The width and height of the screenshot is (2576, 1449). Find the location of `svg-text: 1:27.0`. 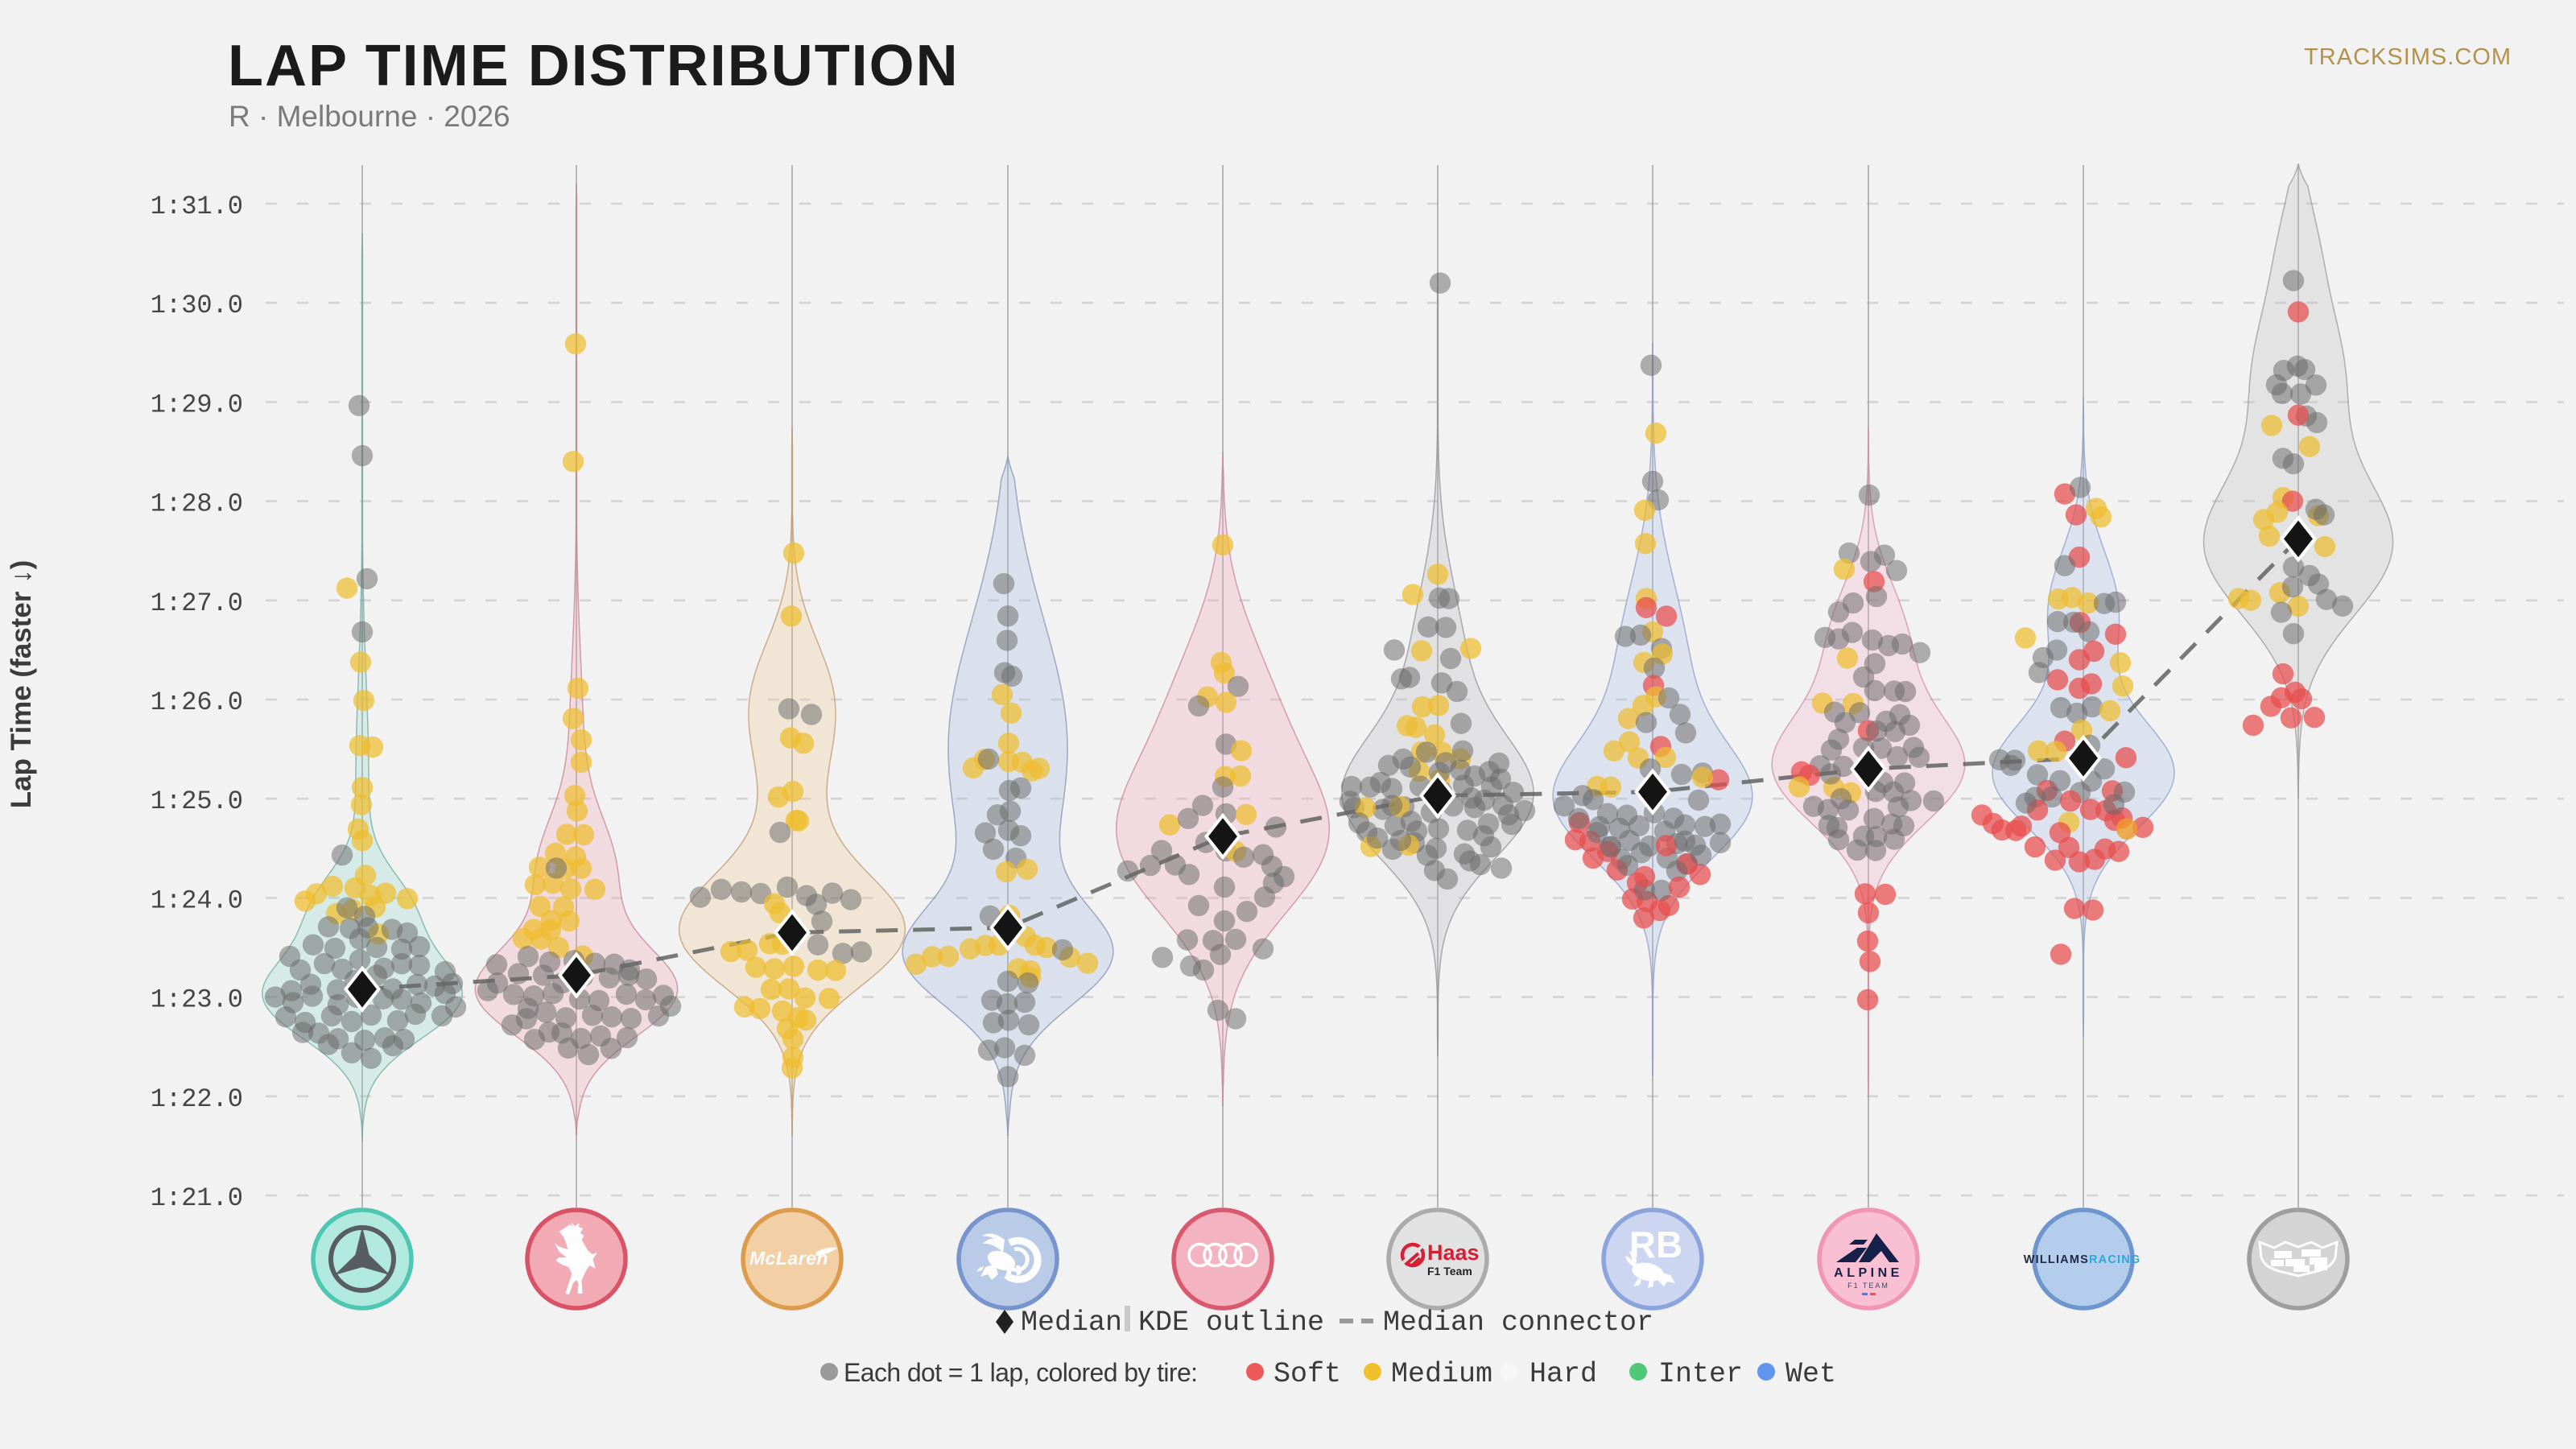

svg-text: 1:27.0 is located at coordinates (197, 603).